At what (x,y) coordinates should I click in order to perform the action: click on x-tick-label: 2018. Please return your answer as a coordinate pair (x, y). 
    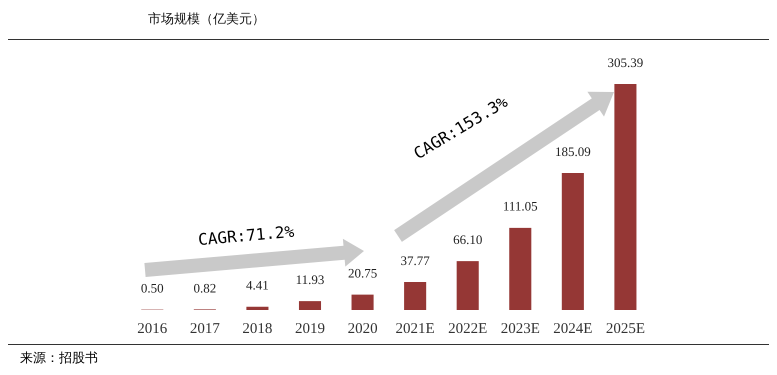
    Looking at the image, I should click on (257, 328).